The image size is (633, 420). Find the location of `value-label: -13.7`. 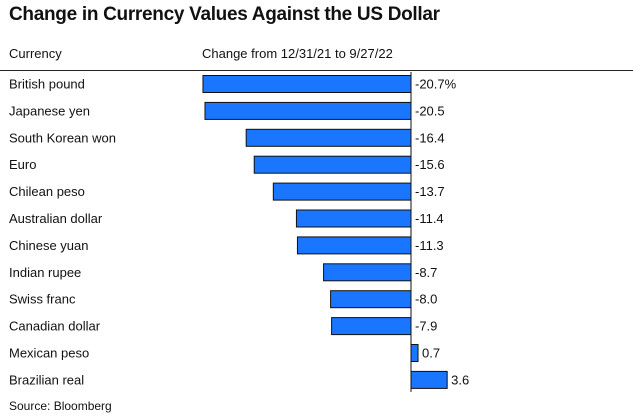

value-label: -13.7 is located at coordinates (430, 191).